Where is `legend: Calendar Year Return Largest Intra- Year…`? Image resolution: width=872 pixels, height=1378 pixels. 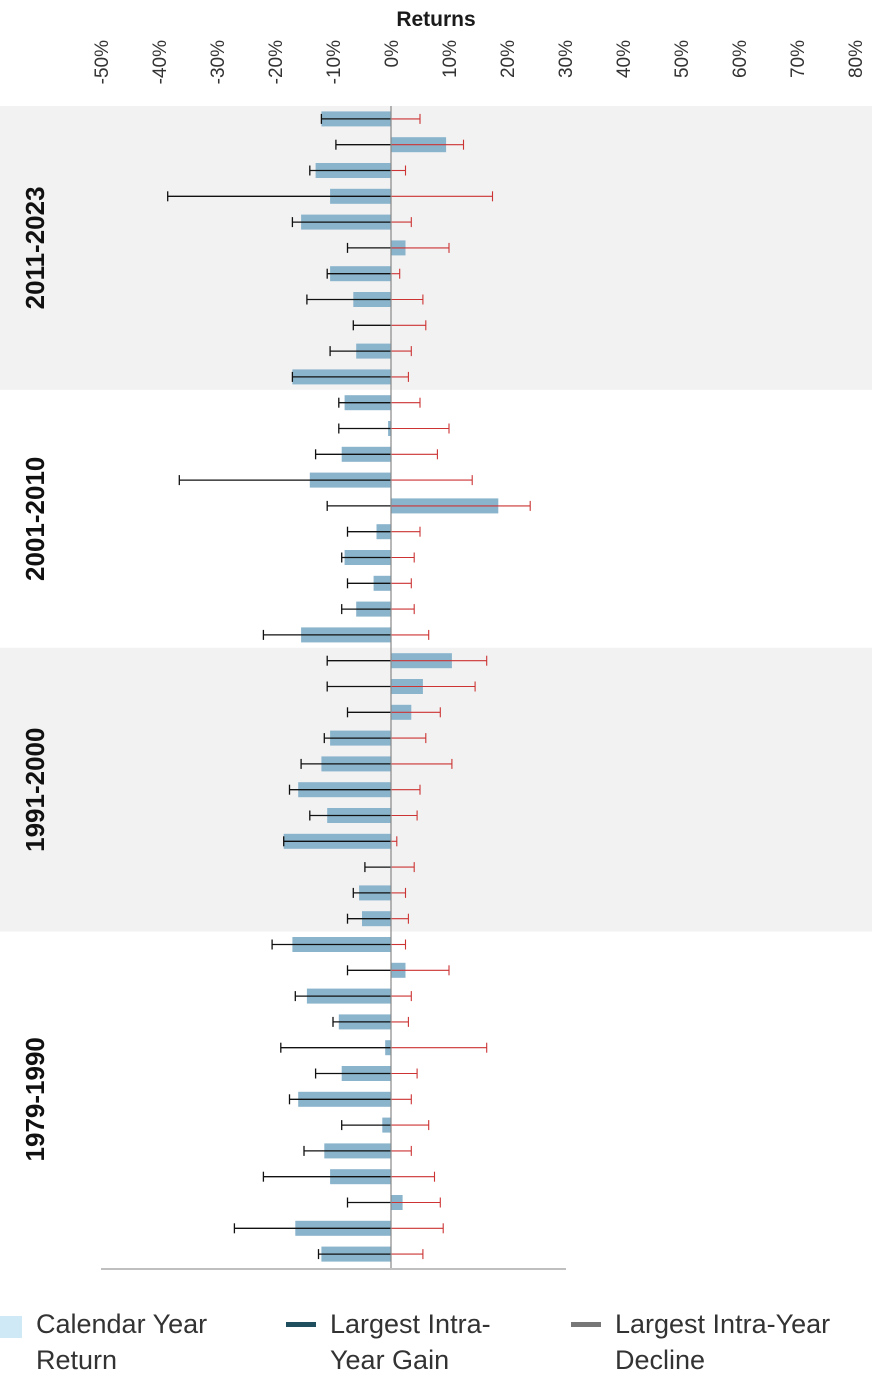 legend: Calendar Year Return Largest Intra- Year… is located at coordinates (436, 1341).